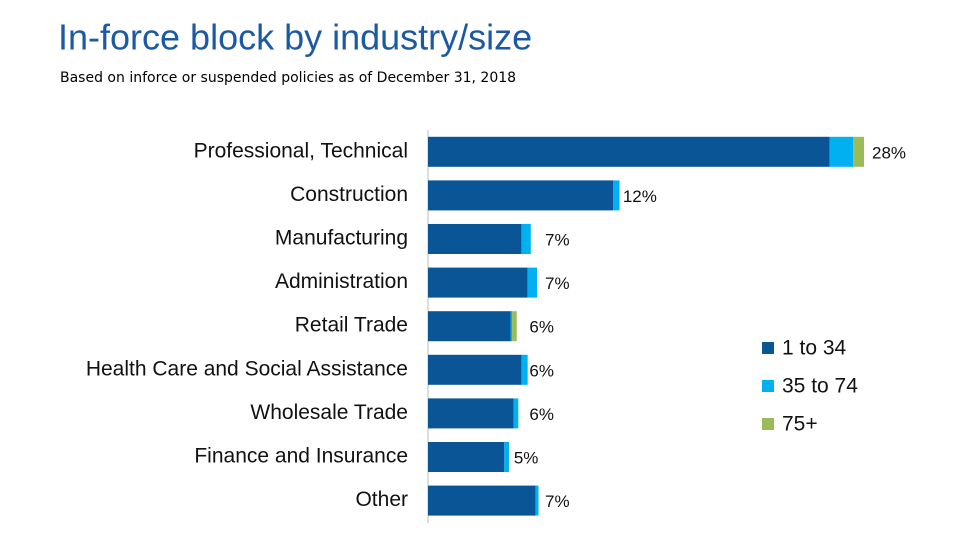 This screenshot has width=960, height=555. Describe the element at coordinates (295, 37) in the screenshot. I see `chart-title: In-force block by industry/size` at that location.